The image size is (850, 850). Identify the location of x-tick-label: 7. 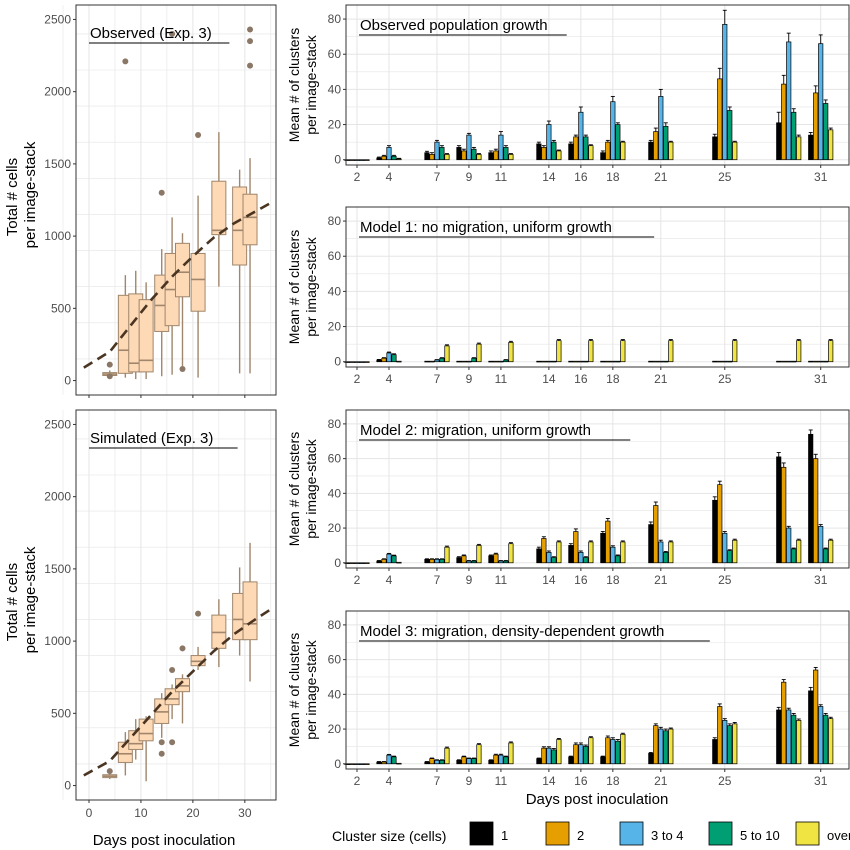
(437, 177).